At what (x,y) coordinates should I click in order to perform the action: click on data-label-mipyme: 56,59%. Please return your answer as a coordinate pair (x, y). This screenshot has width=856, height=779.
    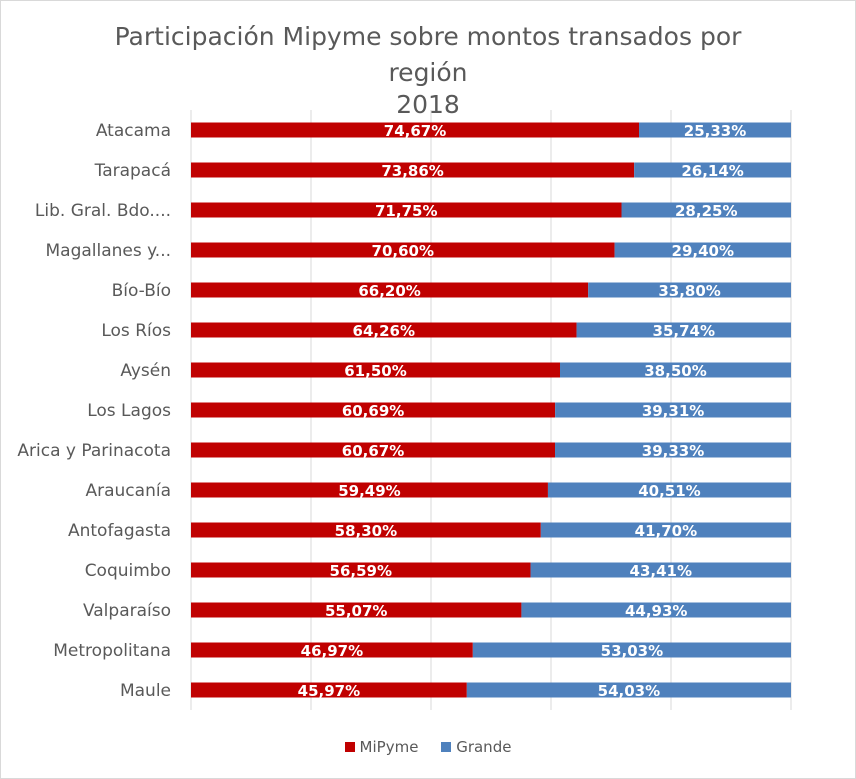
    Looking at the image, I should click on (361, 571).